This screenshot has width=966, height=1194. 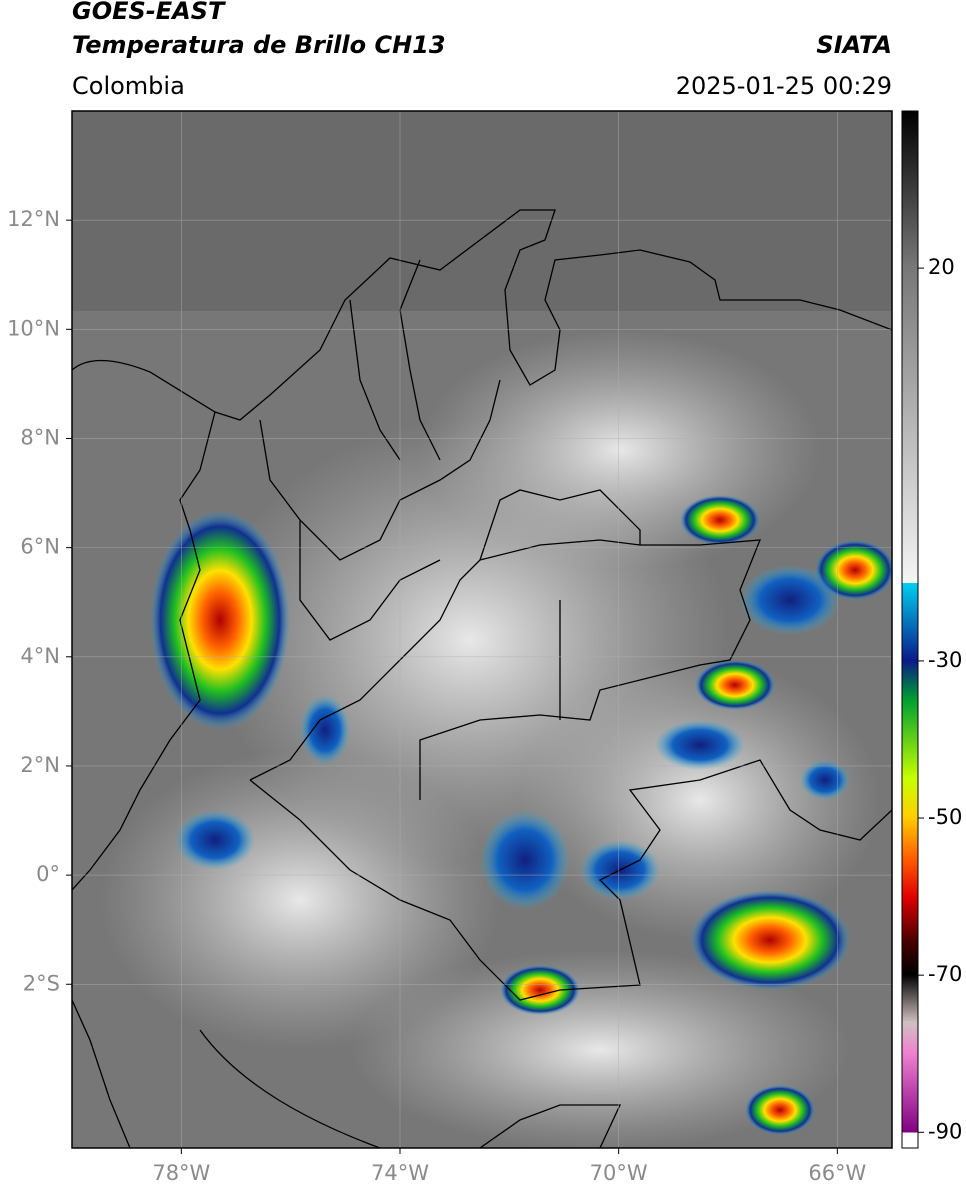 I want to click on x-tick-label: 74°W, so click(x=400, y=1173).